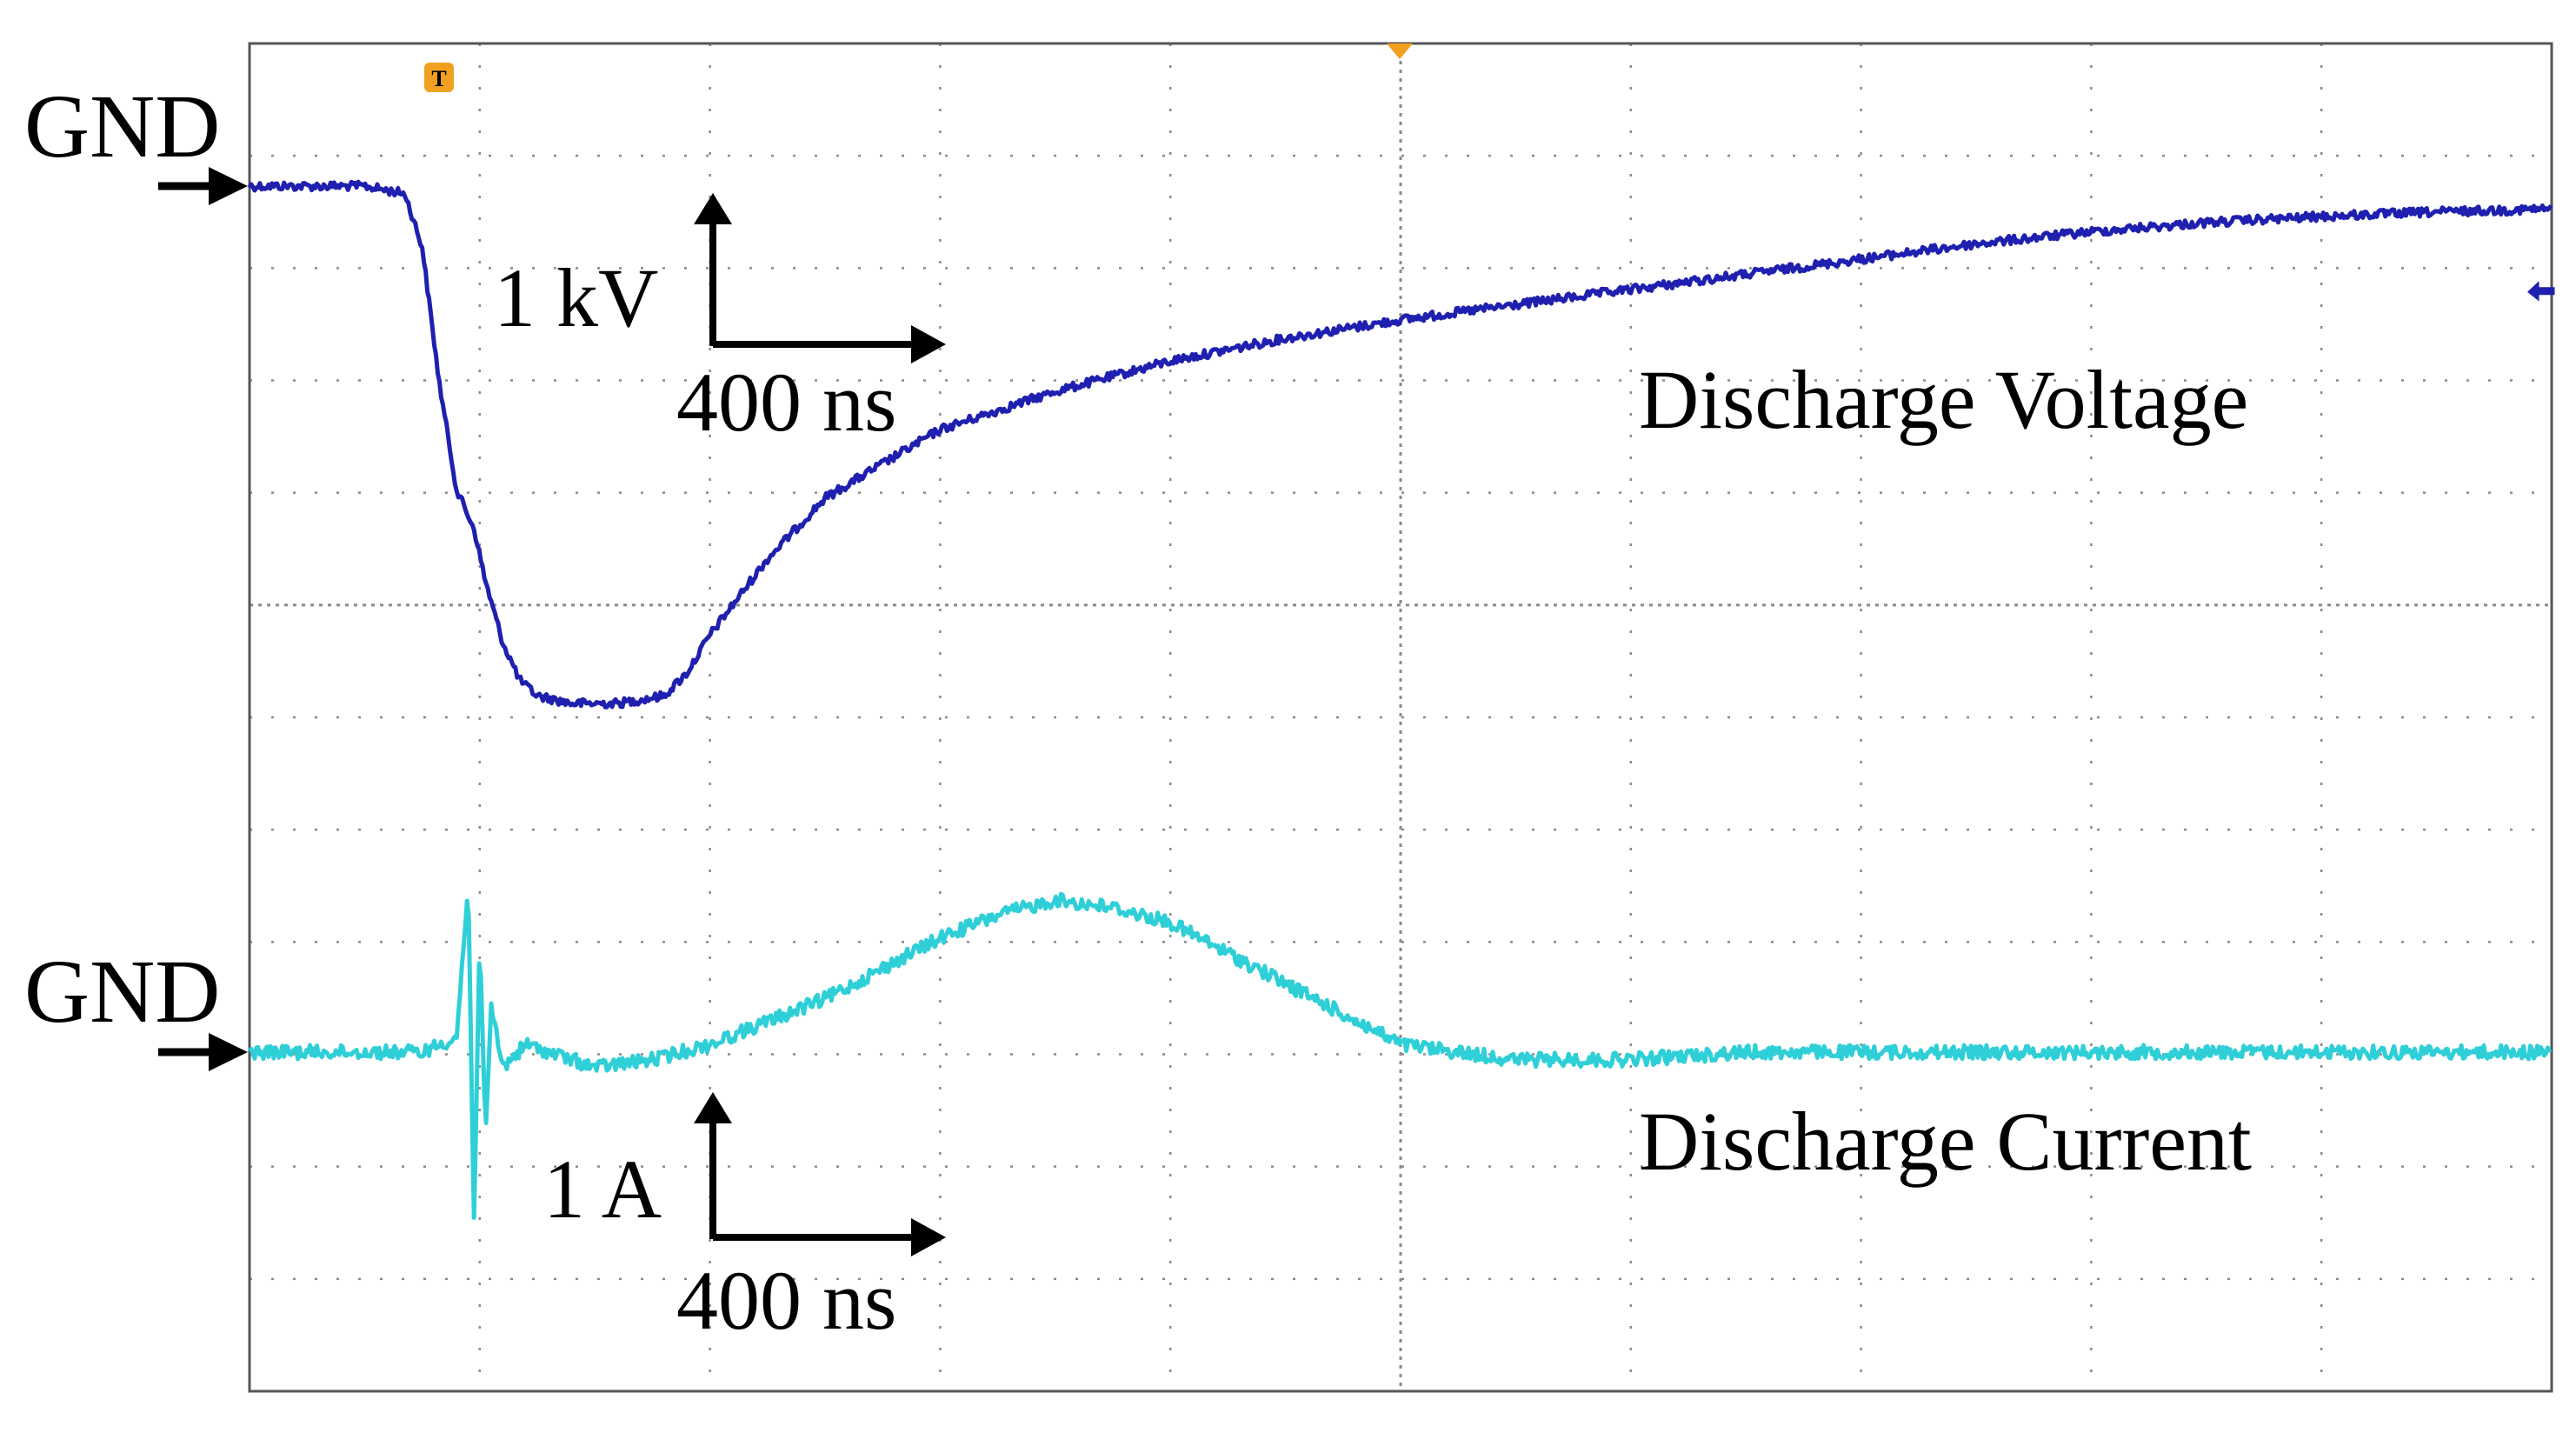 The image size is (2576, 1446). Describe the element at coordinates (786, 1300) in the screenshot. I see `current-scale-t: 400 ns` at that location.